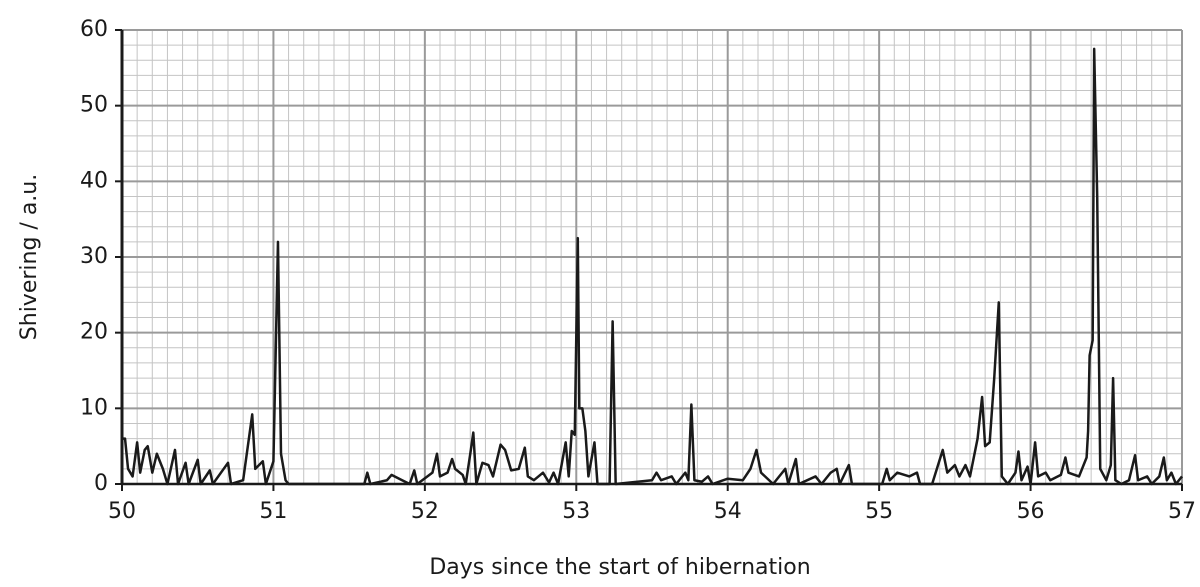 The image size is (1200, 587). Describe the element at coordinates (728, 511) in the screenshot. I see `x-tick-label: 54` at that location.